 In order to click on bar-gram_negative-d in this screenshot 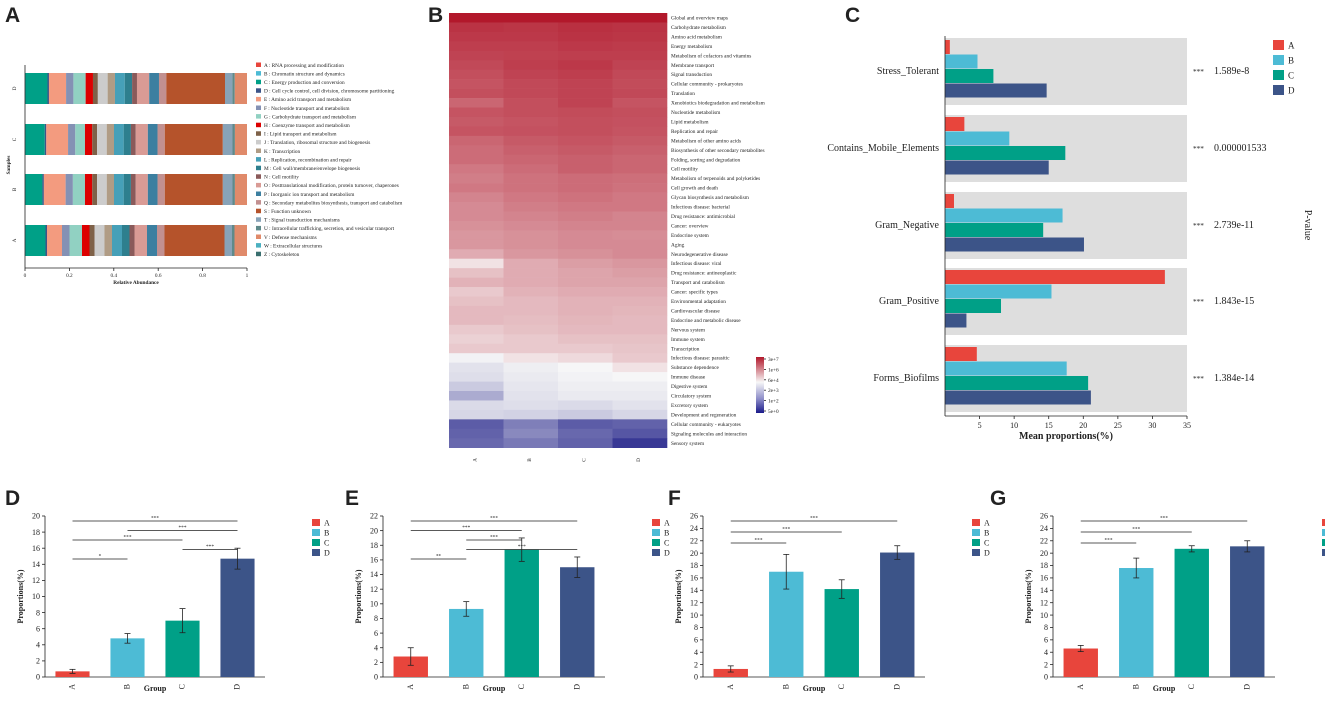, I will do `click(1014, 244)`.